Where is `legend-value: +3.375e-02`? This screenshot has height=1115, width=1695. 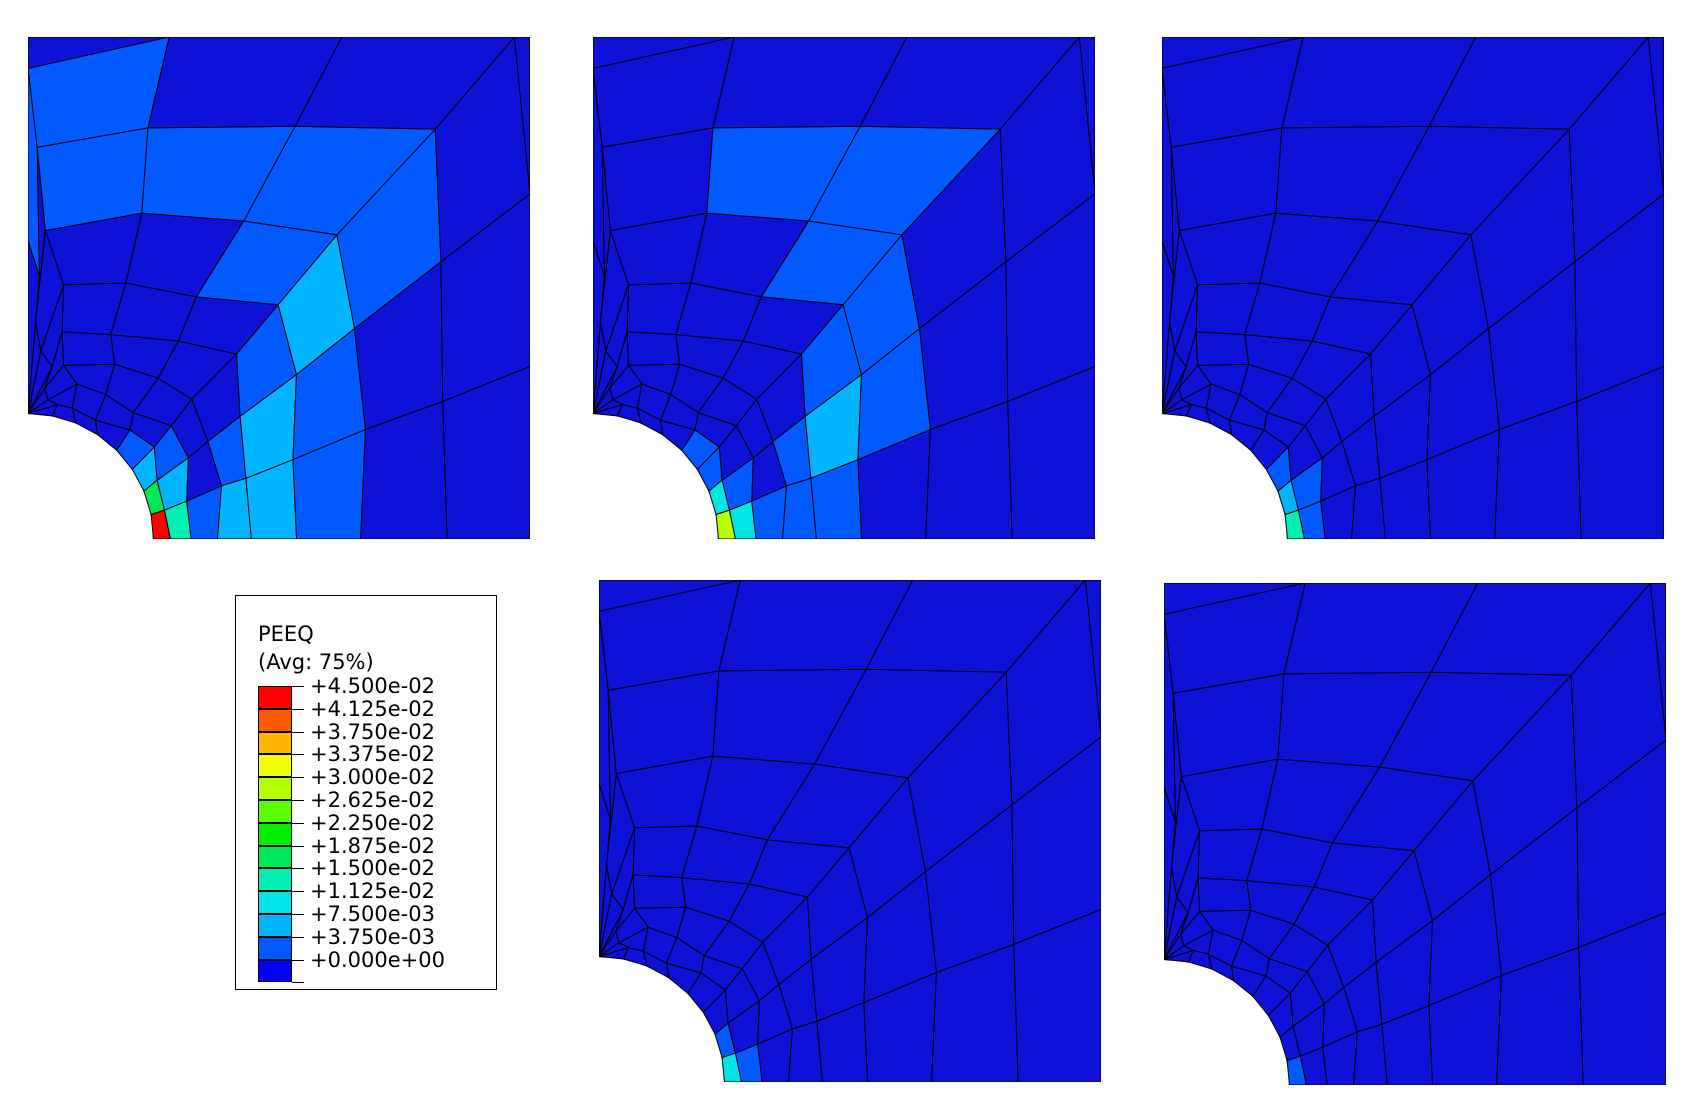
legend-value: +3.375e-02 is located at coordinates (372, 754).